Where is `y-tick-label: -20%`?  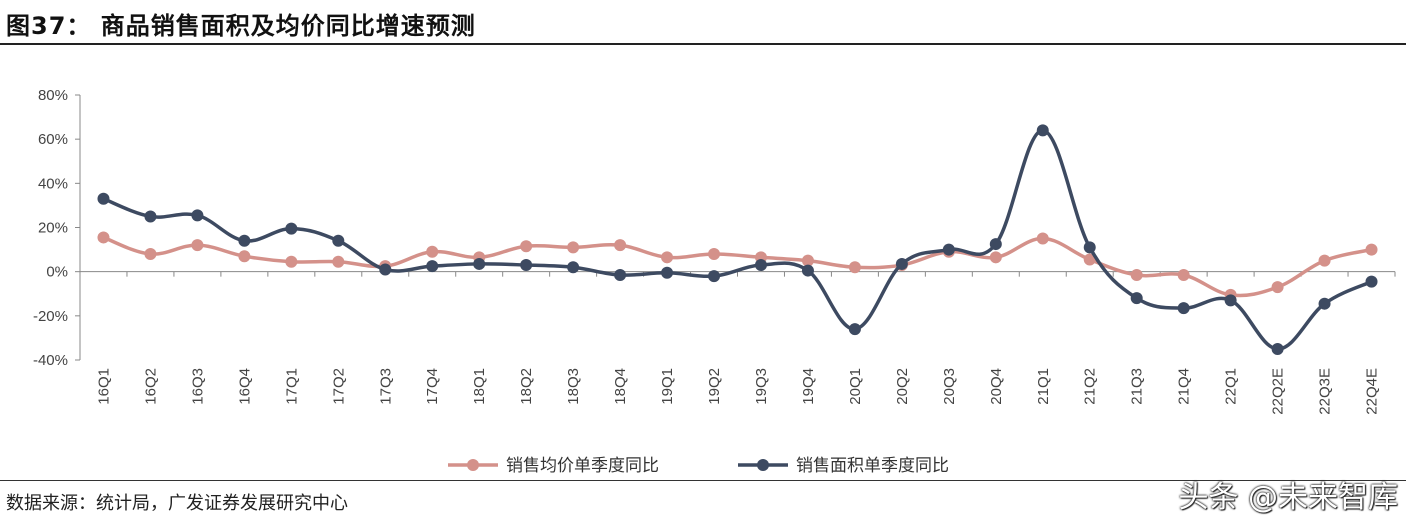 y-tick-label: -20% is located at coordinates (50, 316).